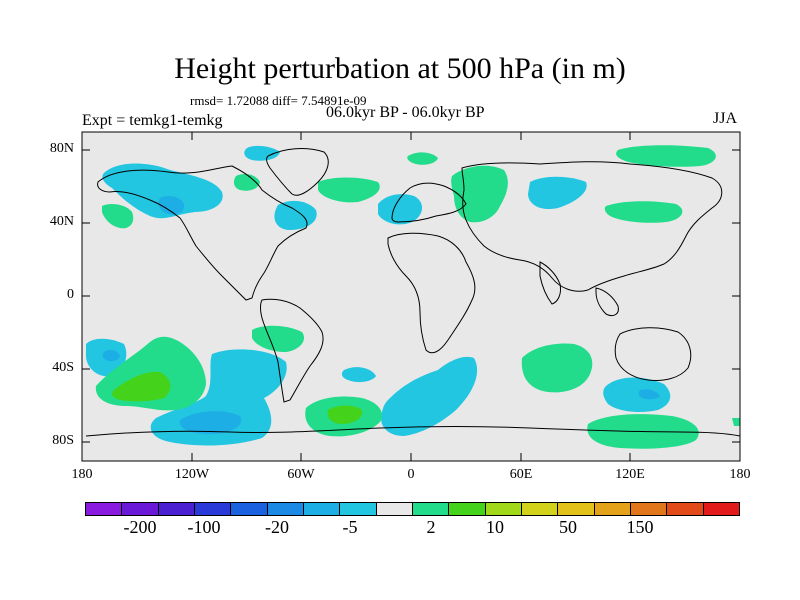 Image resolution: width=800 pixels, height=600 pixels. I want to click on positive-anomaly-north-atlantic, so click(349, 190).